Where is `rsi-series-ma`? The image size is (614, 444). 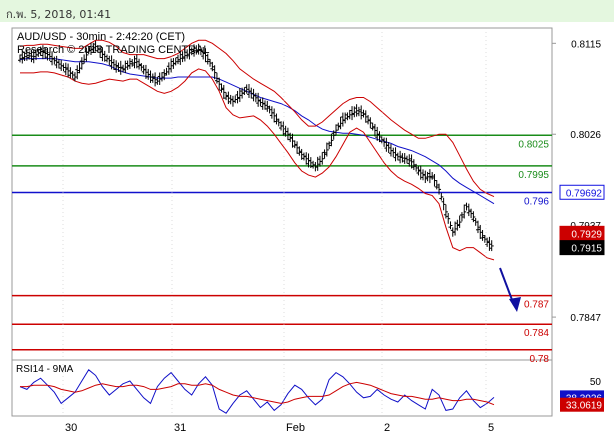
rsi-series-ma is located at coordinates (257, 393).